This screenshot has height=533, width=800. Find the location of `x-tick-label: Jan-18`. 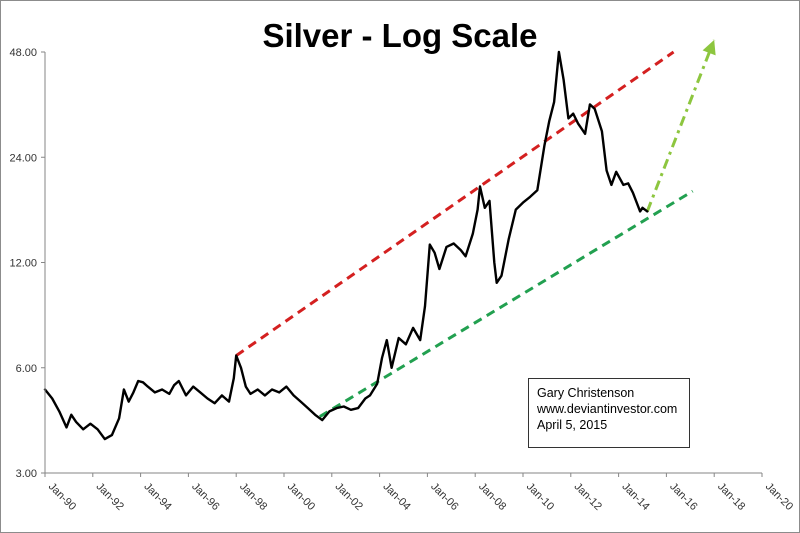

x-tick-label: Jan-18 is located at coordinates (731, 497).